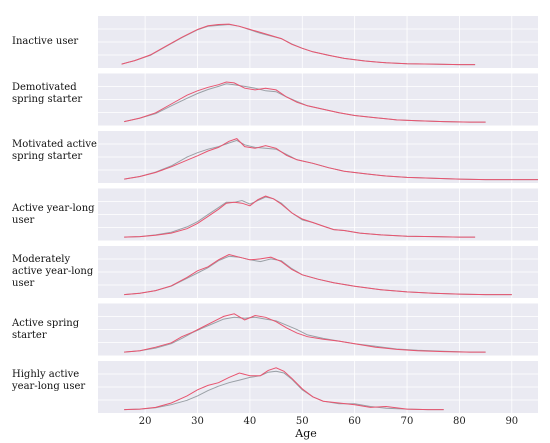 This screenshot has height=443, width=550. What do you see at coordinates (47, 93) in the screenshot?
I see `panel-label: Demotivated spring starter` at bounding box center [47, 93].